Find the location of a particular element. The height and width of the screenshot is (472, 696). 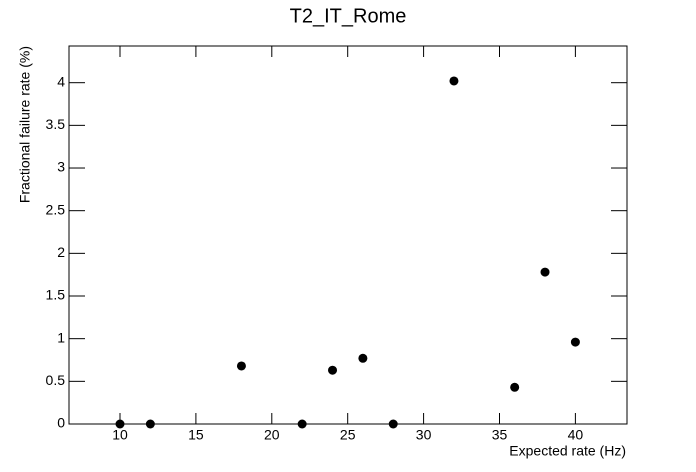

y-axis-label: Fractional failure rate (%) is located at coordinates (25, 124).